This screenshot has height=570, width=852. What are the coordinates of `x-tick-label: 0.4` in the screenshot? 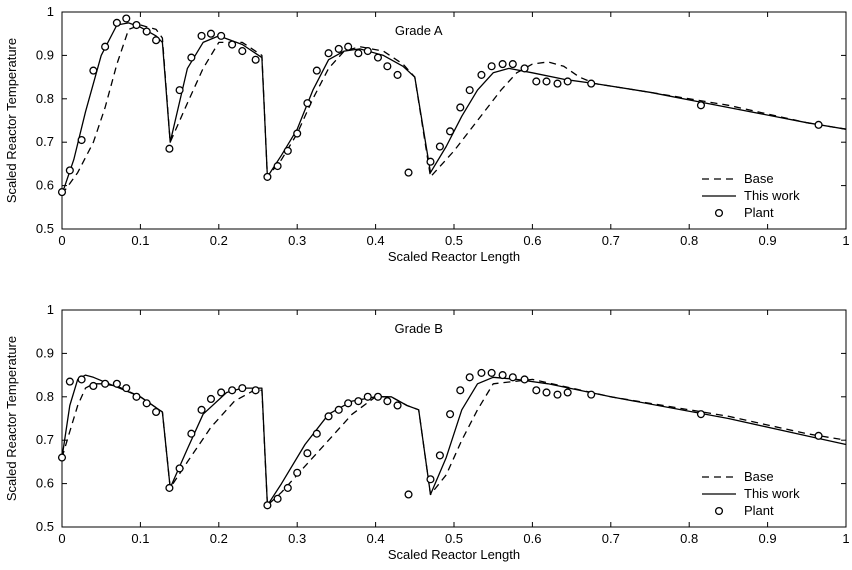 It's located at (376, 538).